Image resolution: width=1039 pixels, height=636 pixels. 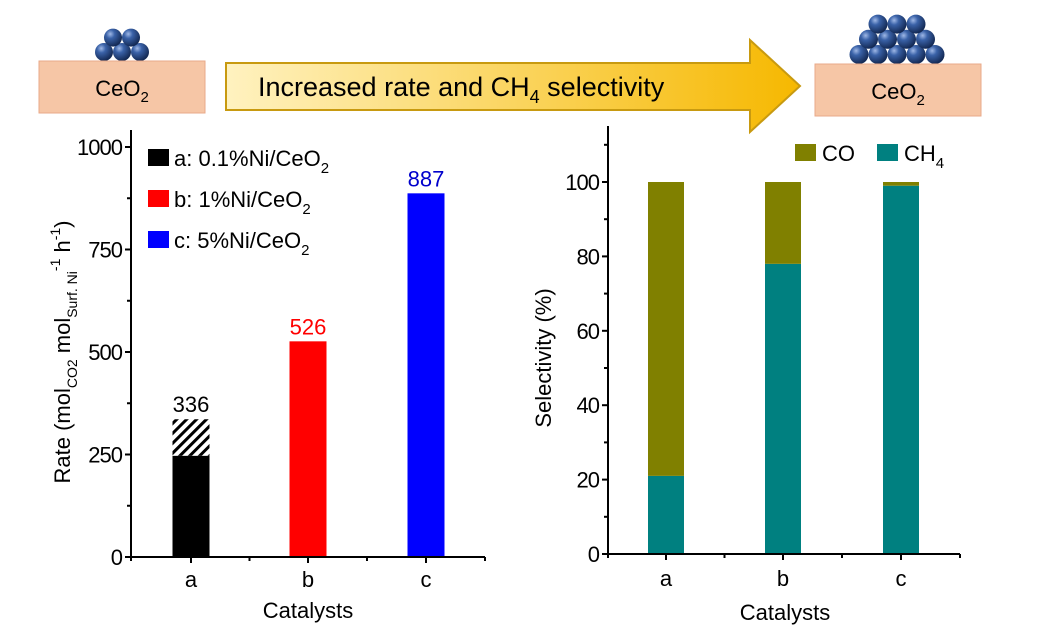 I want to click on bar-c-co, so click(x=901, y=184).